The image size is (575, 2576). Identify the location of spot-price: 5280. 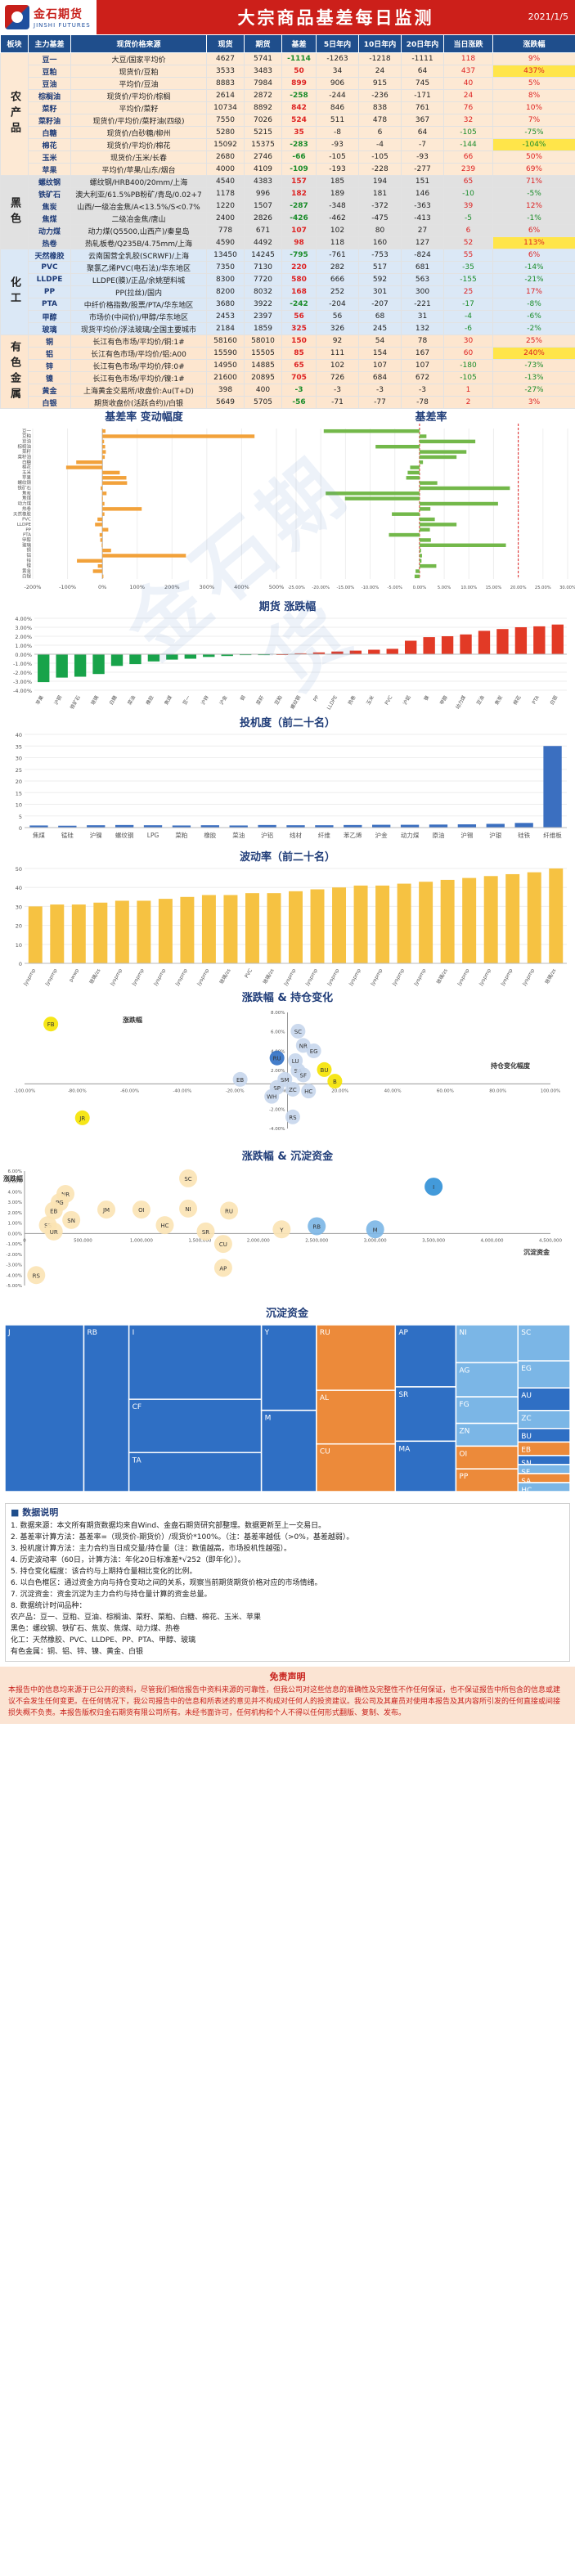
(225, 132).